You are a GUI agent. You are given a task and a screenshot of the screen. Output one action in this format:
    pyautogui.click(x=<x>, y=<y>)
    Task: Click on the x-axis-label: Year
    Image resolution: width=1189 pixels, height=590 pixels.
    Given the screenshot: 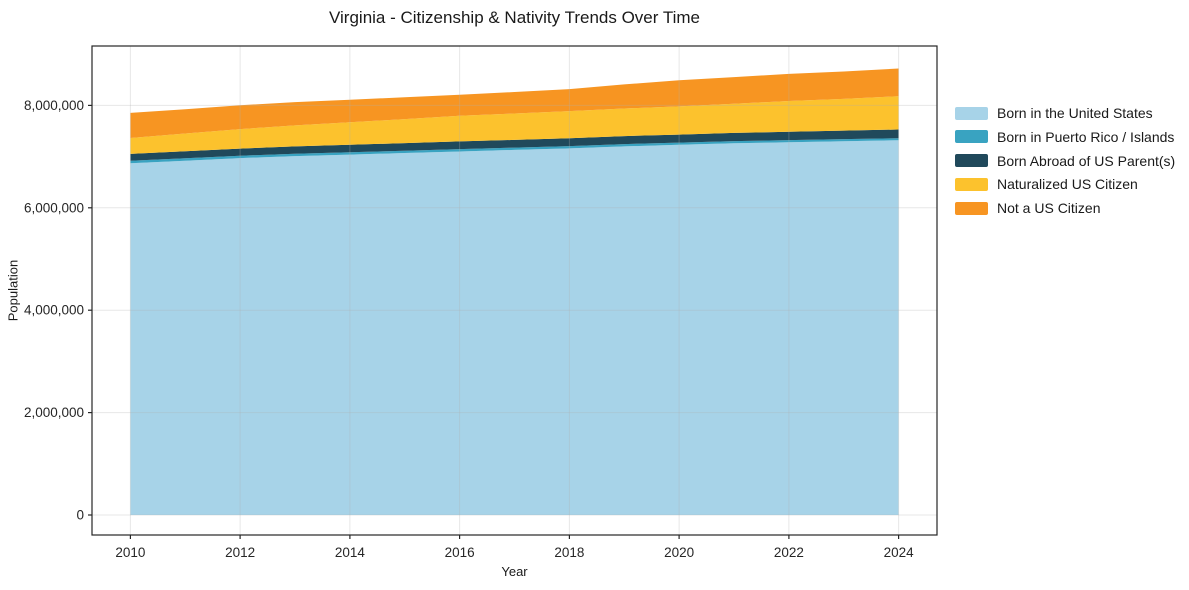 What is the action you would take?
    pyautogui.click(x=514, y=571)
    